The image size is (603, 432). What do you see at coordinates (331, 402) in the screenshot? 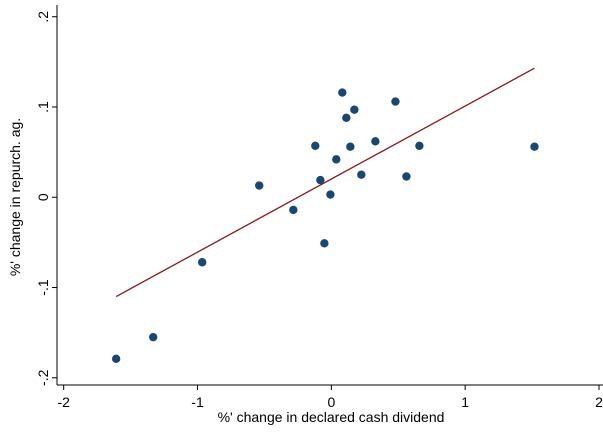
I see `x-tick-label: 0` at bounding box center [331, 402].